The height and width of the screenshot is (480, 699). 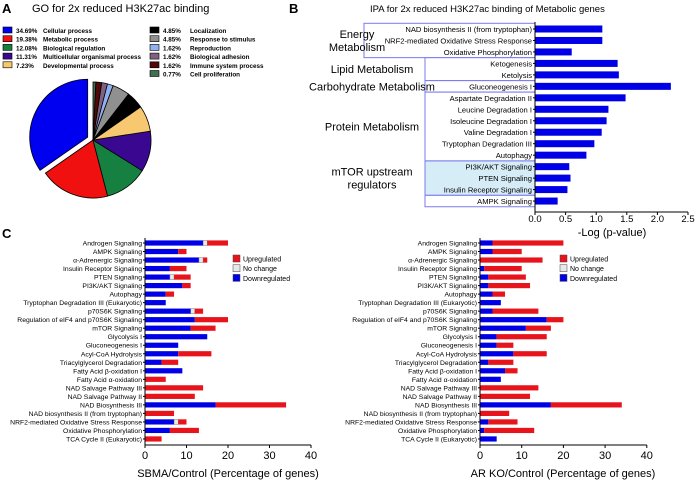 What do you see at coordinates (372, 87) in the screenshot?
I see `group-label: Carbohydrate Metabolism` at bounding box center [372, 87].